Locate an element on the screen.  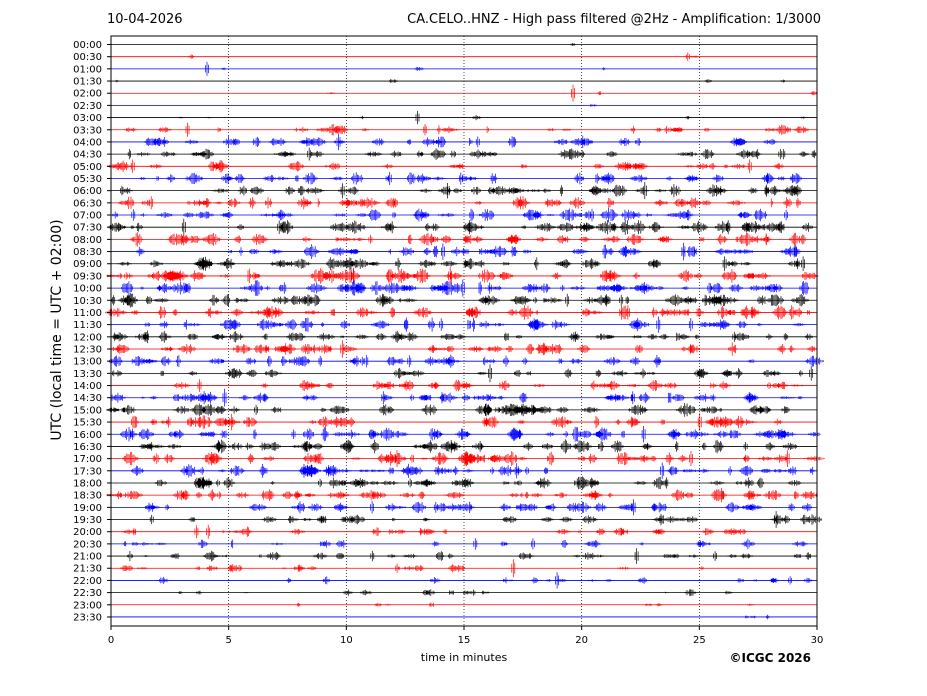
y-tick-label-0630: 06:30 is located at coordinates (87, 203).